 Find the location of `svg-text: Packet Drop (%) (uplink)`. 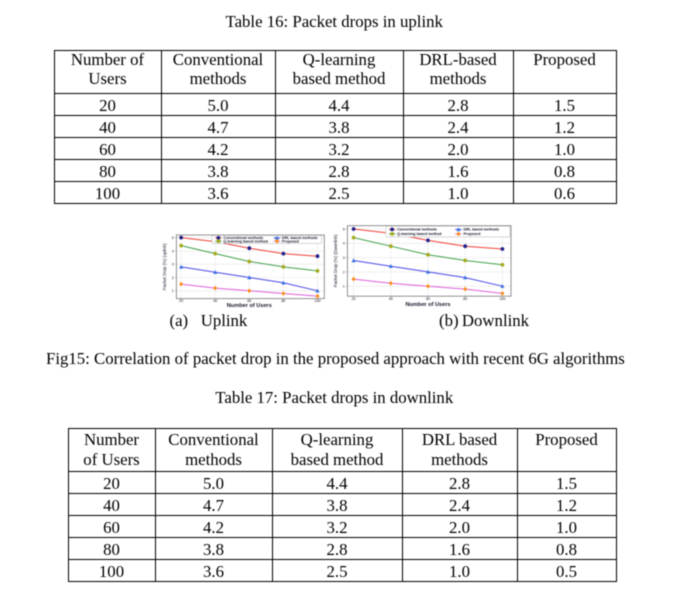

svg-text: Packet Drop (%) (uplink) is located at coordinates (164, 266).